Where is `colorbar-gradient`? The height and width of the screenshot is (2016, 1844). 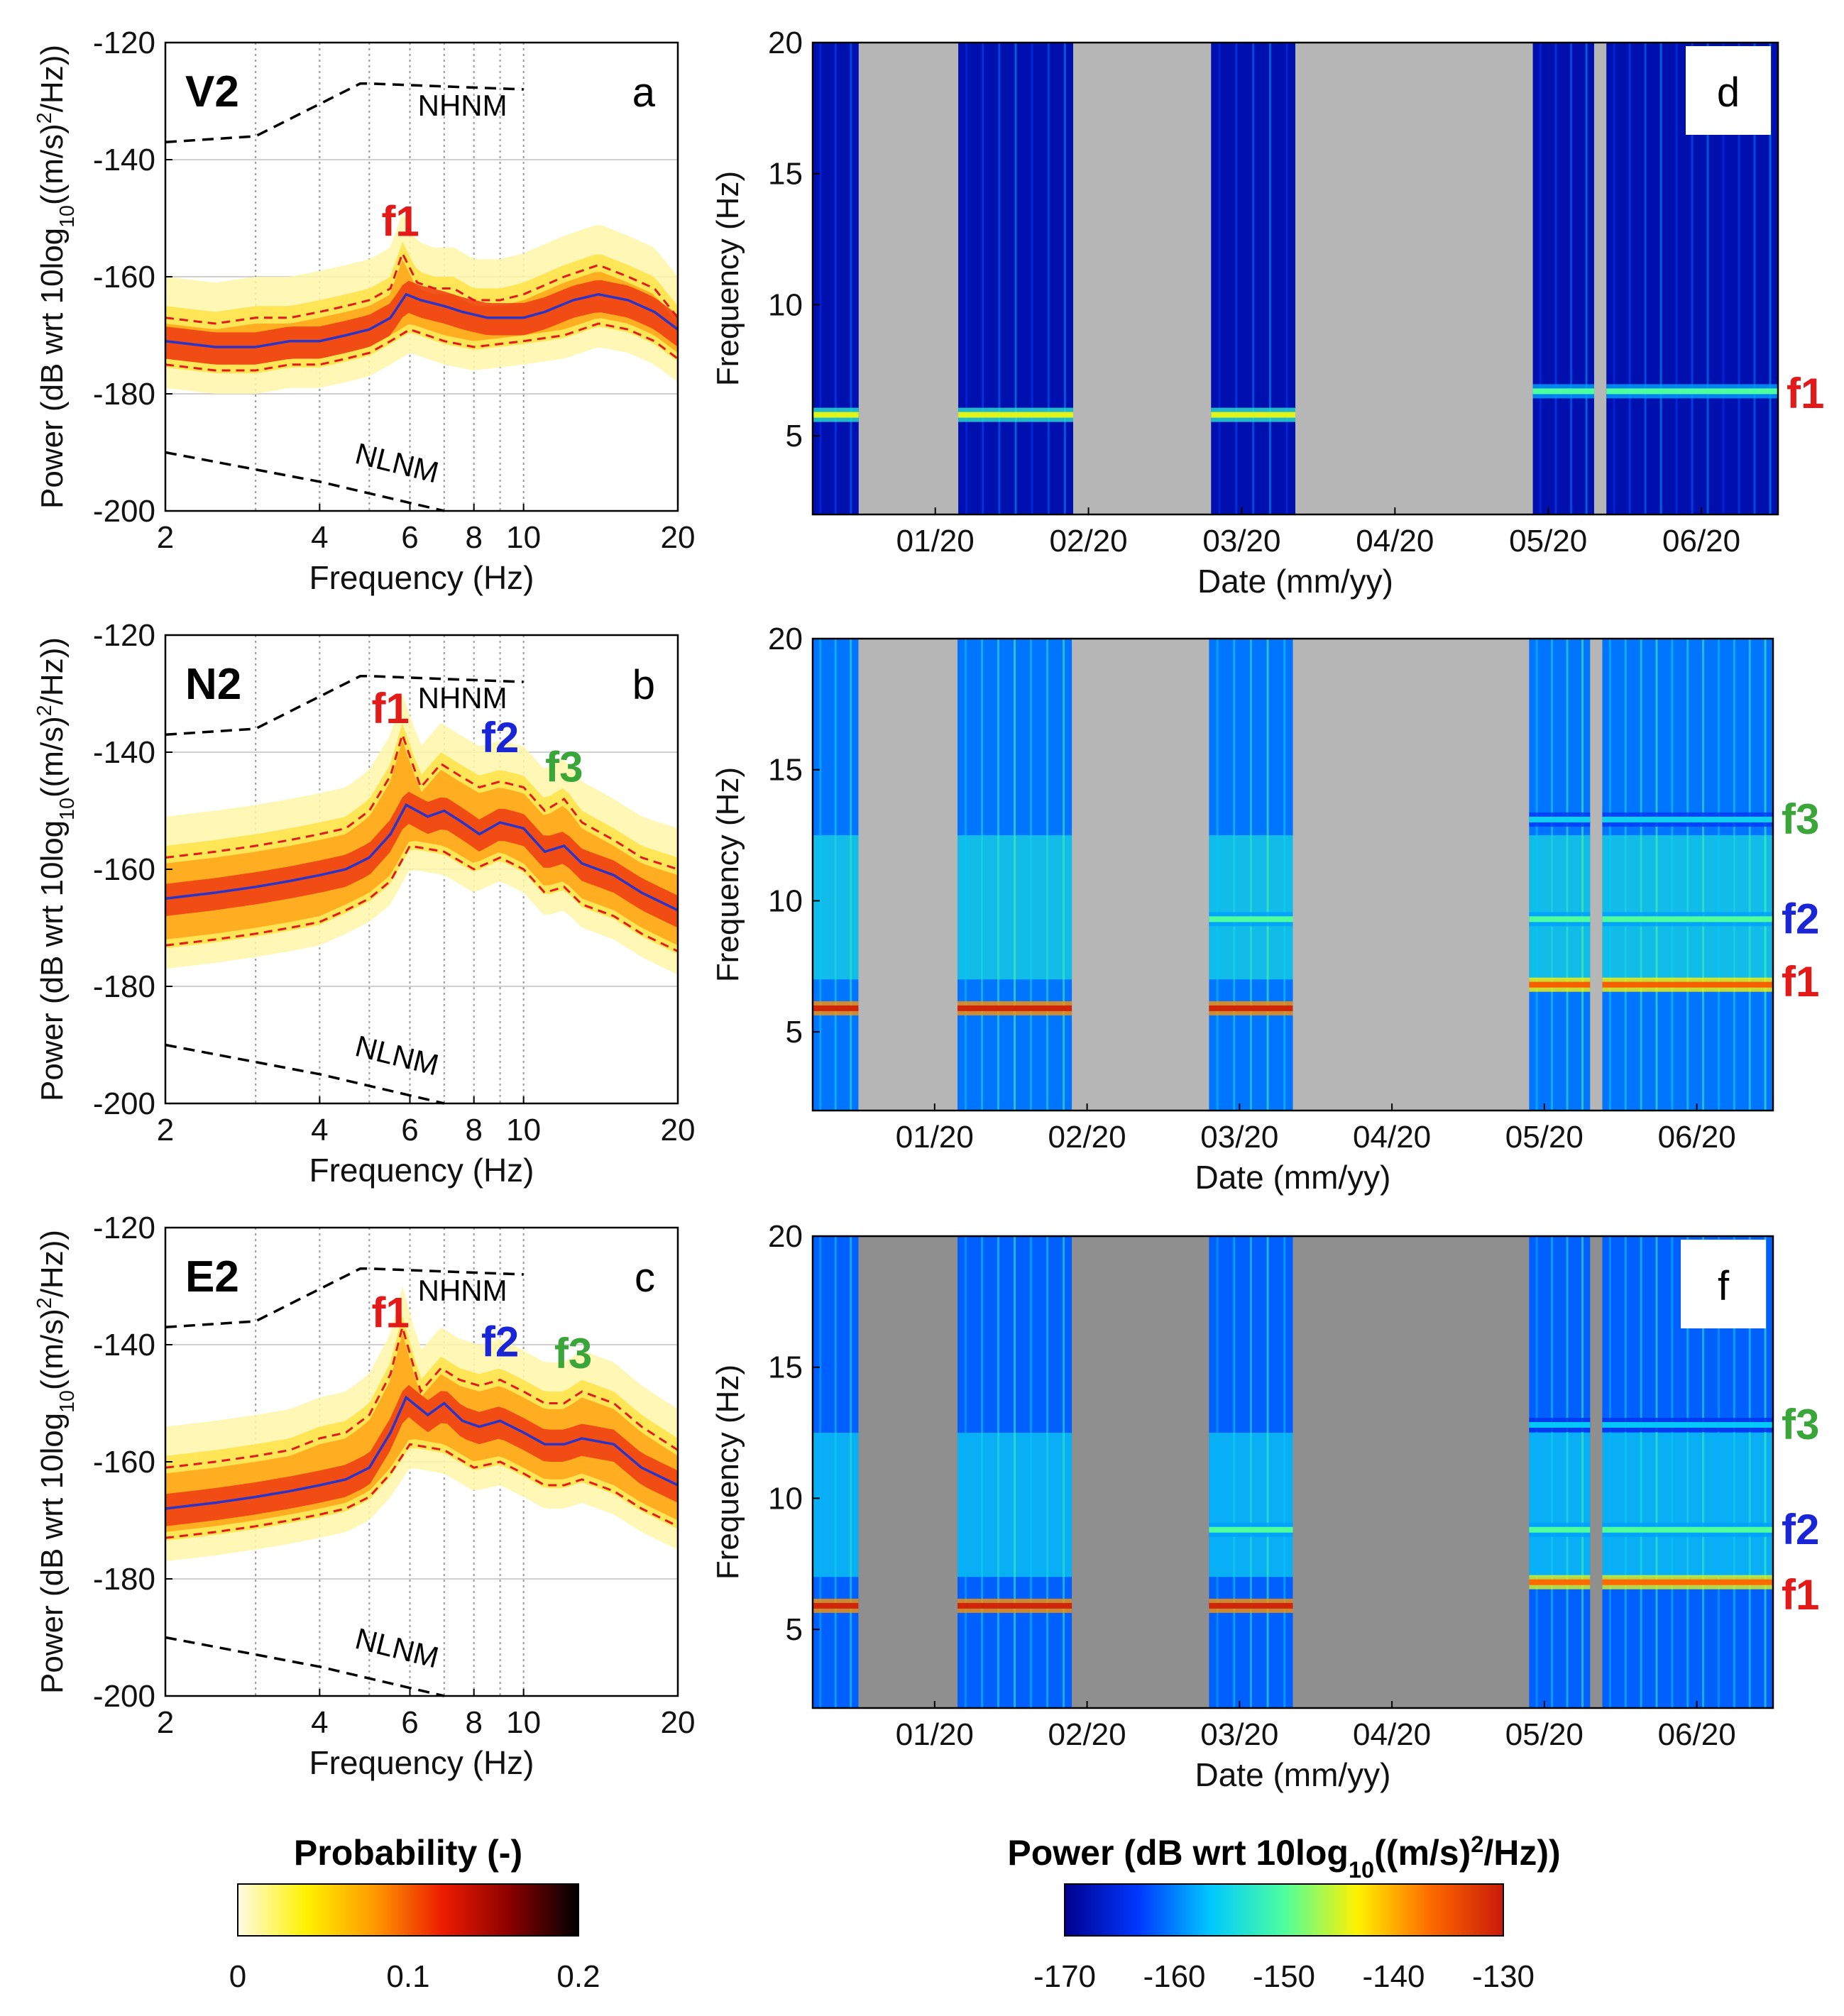
colorbar-gradient is located at coordinates (1284, 1910).